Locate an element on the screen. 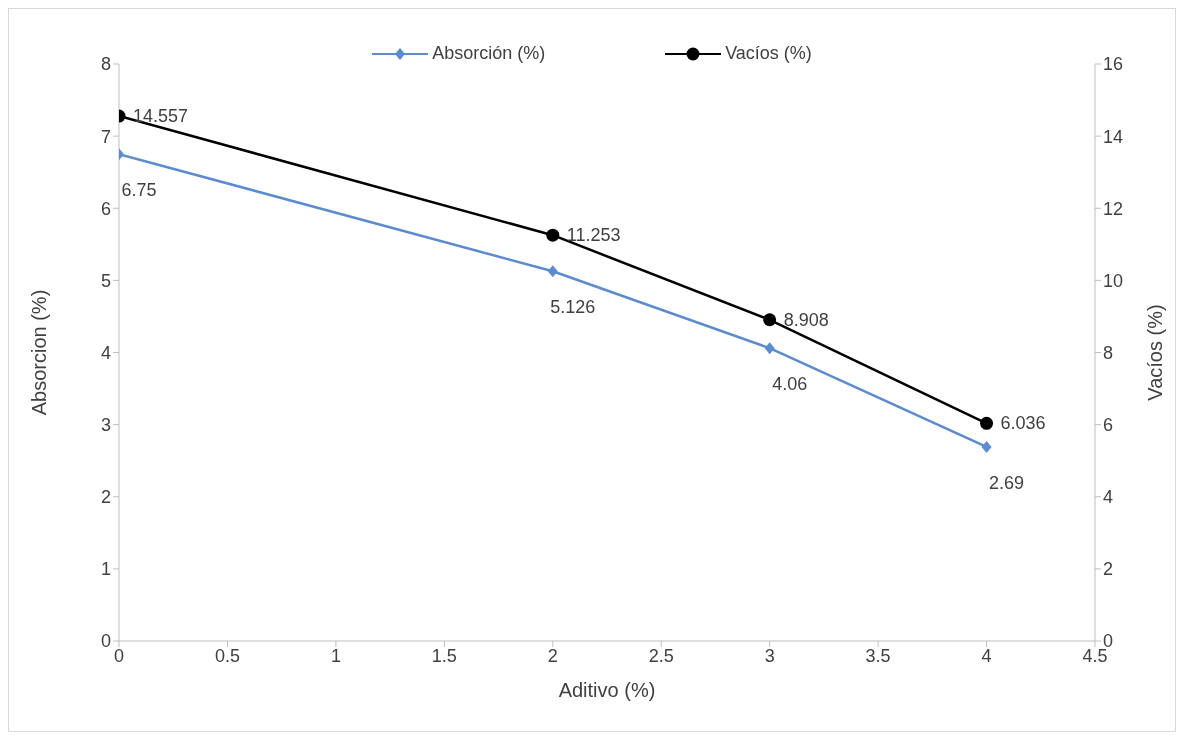 The height and width of the screenshot is (740, 1184). x-tick-label: 2 is located at coordinates (552, 655).